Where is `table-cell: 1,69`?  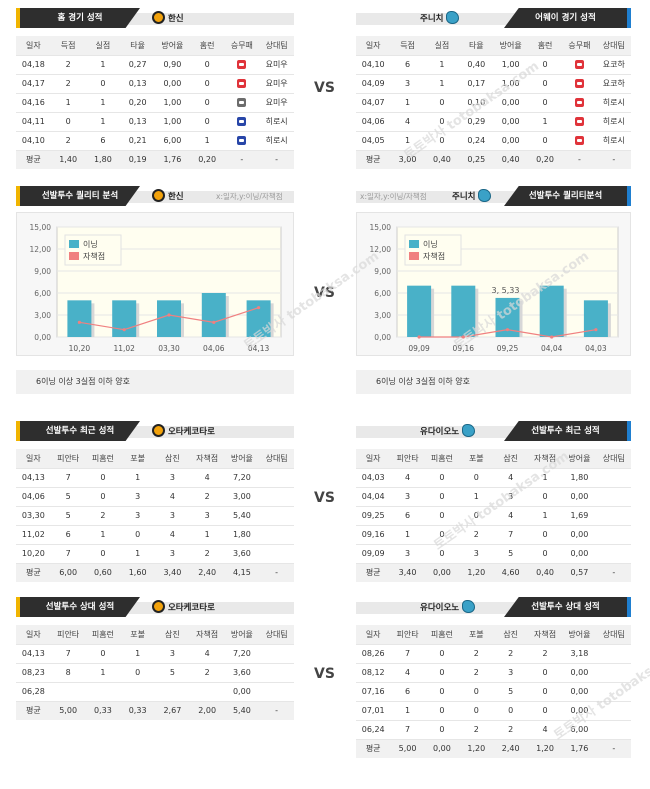
table-cell: 1,69 is located at coordinates (579, 516).